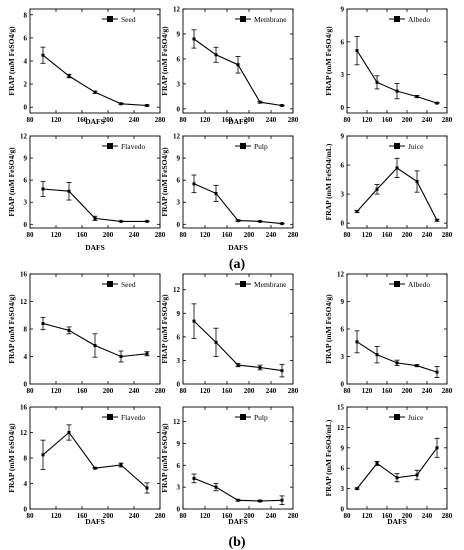 The width and height of the screenshot is (464, 550). I want to click on y-tick-label: 15, so click(341, 408).